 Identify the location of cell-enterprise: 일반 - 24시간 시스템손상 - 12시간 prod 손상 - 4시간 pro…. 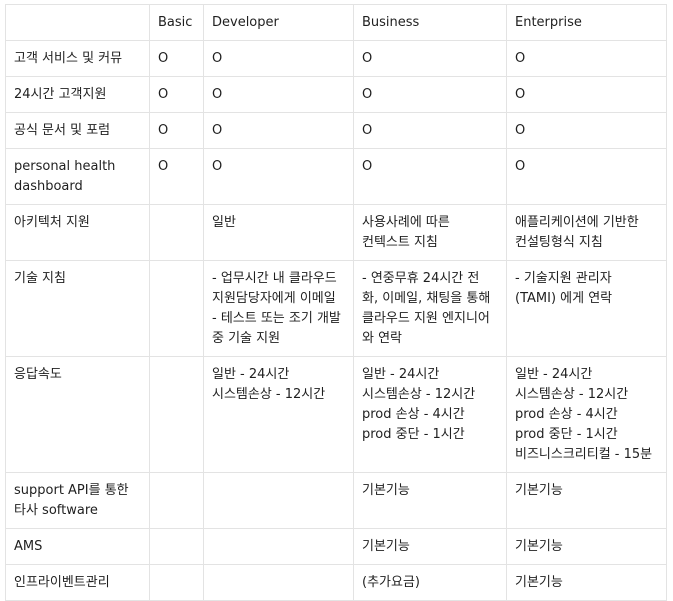
(586, 414).